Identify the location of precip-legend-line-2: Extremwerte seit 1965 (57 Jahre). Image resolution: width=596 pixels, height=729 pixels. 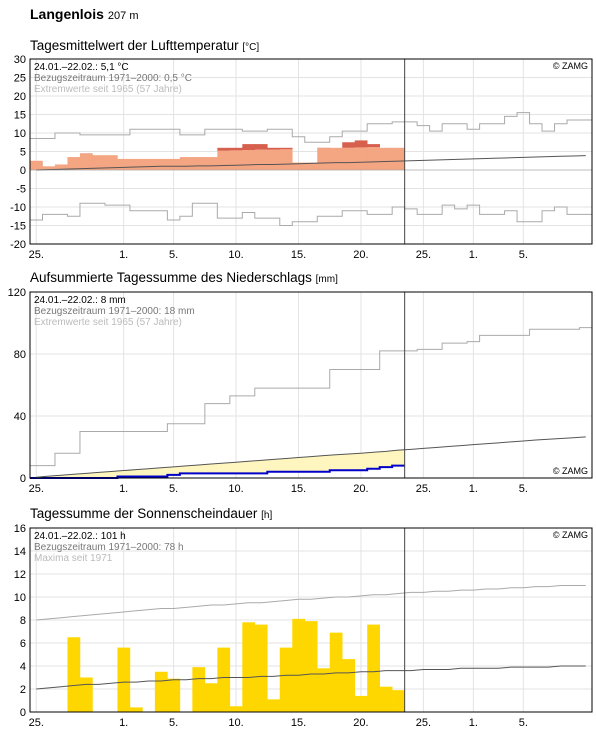
(108, 322).